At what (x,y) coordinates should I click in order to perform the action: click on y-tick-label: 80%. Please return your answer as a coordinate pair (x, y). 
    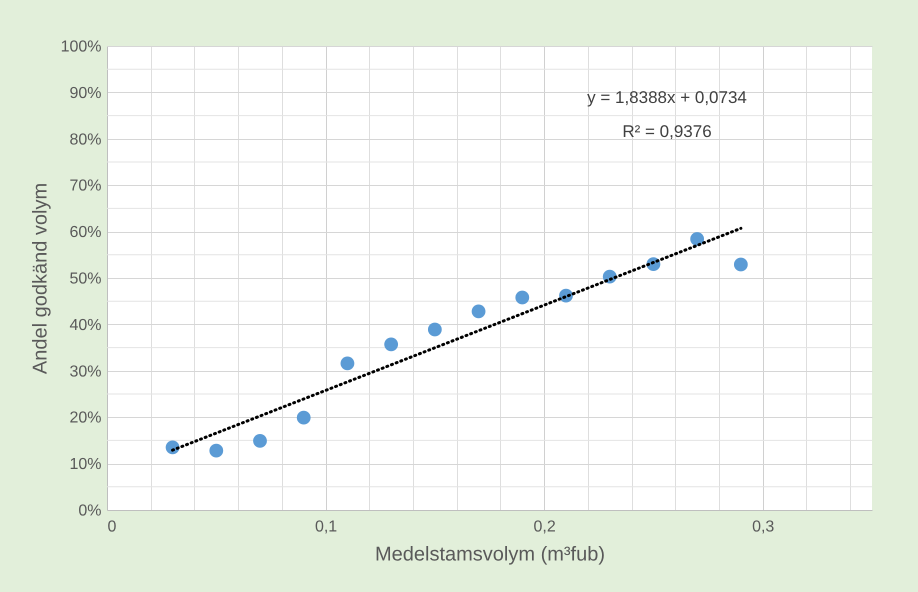
    Looking at the image, I should click on (85, 139).